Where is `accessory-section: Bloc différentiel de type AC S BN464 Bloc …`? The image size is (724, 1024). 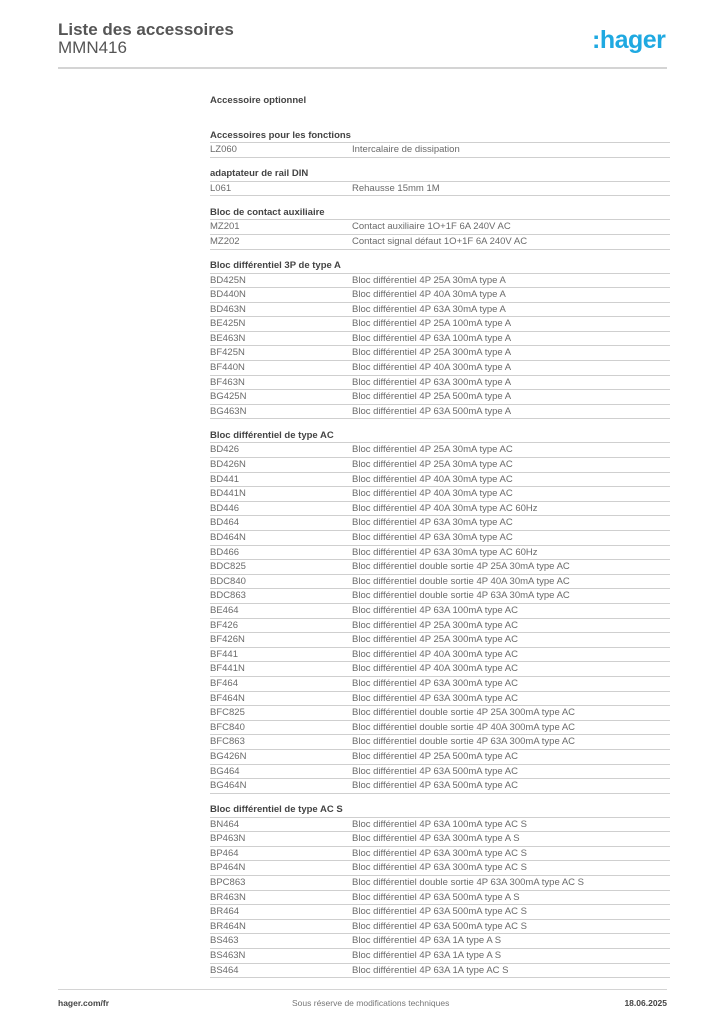 accessory-section: Bloc différentiel de type AC S BN464 Bloc … is located at coordinates (440, 891).